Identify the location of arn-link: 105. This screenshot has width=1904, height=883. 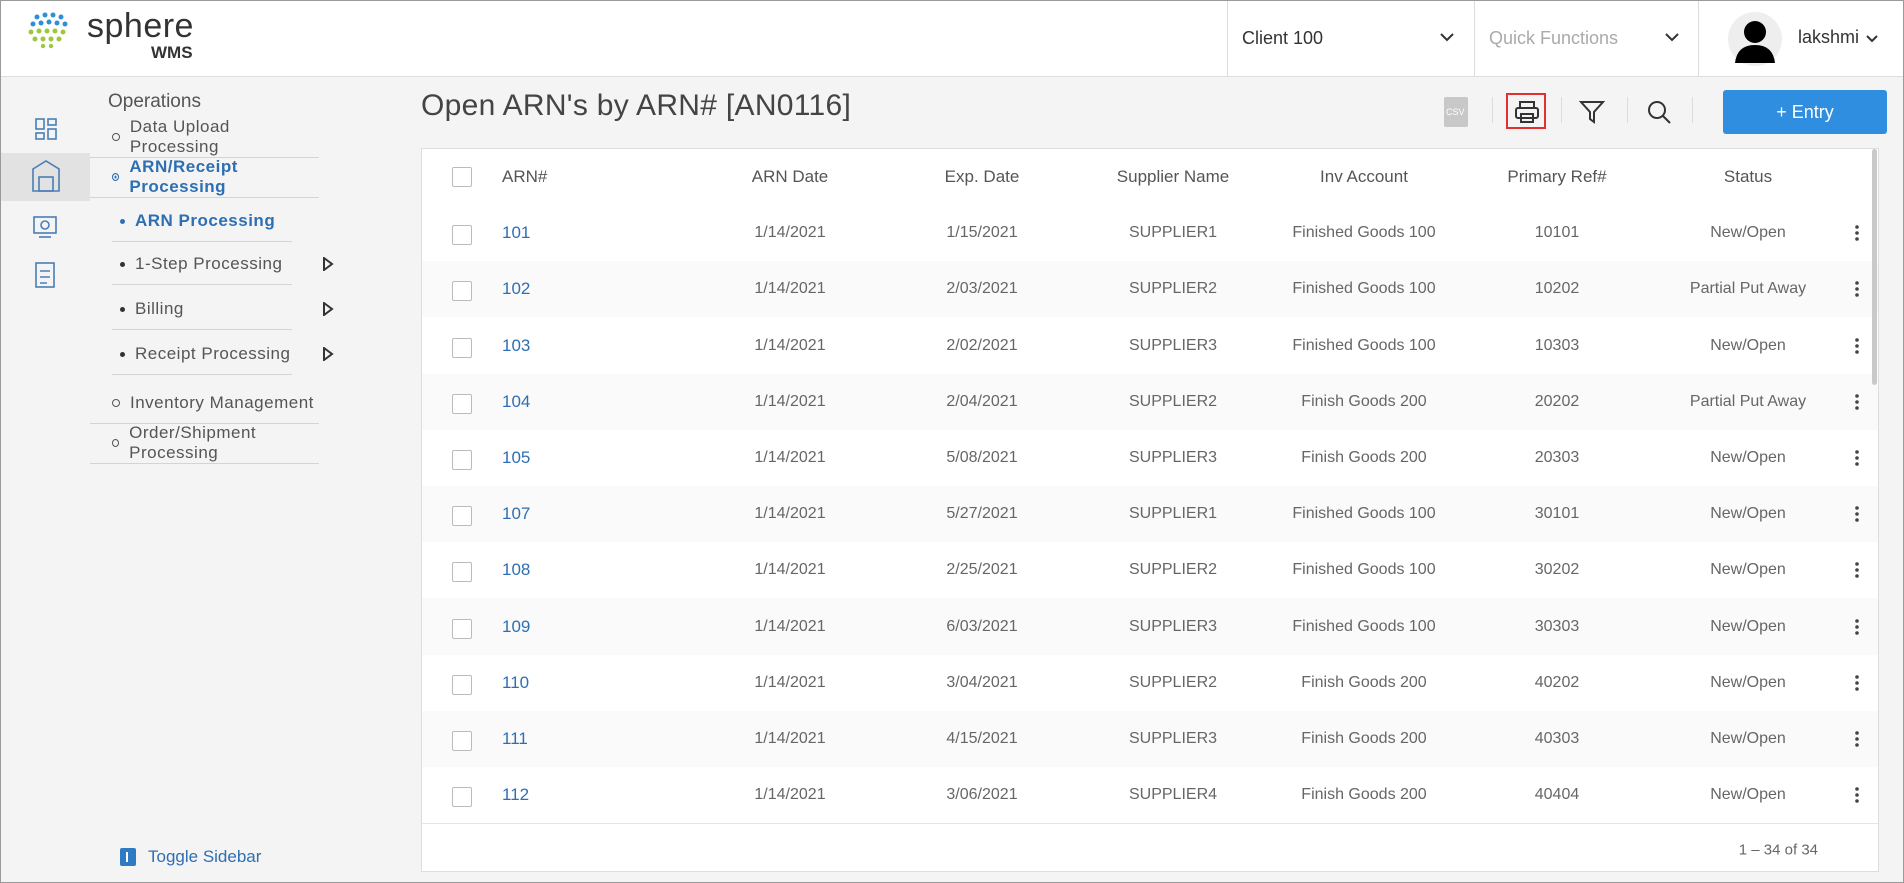
(516, 457).